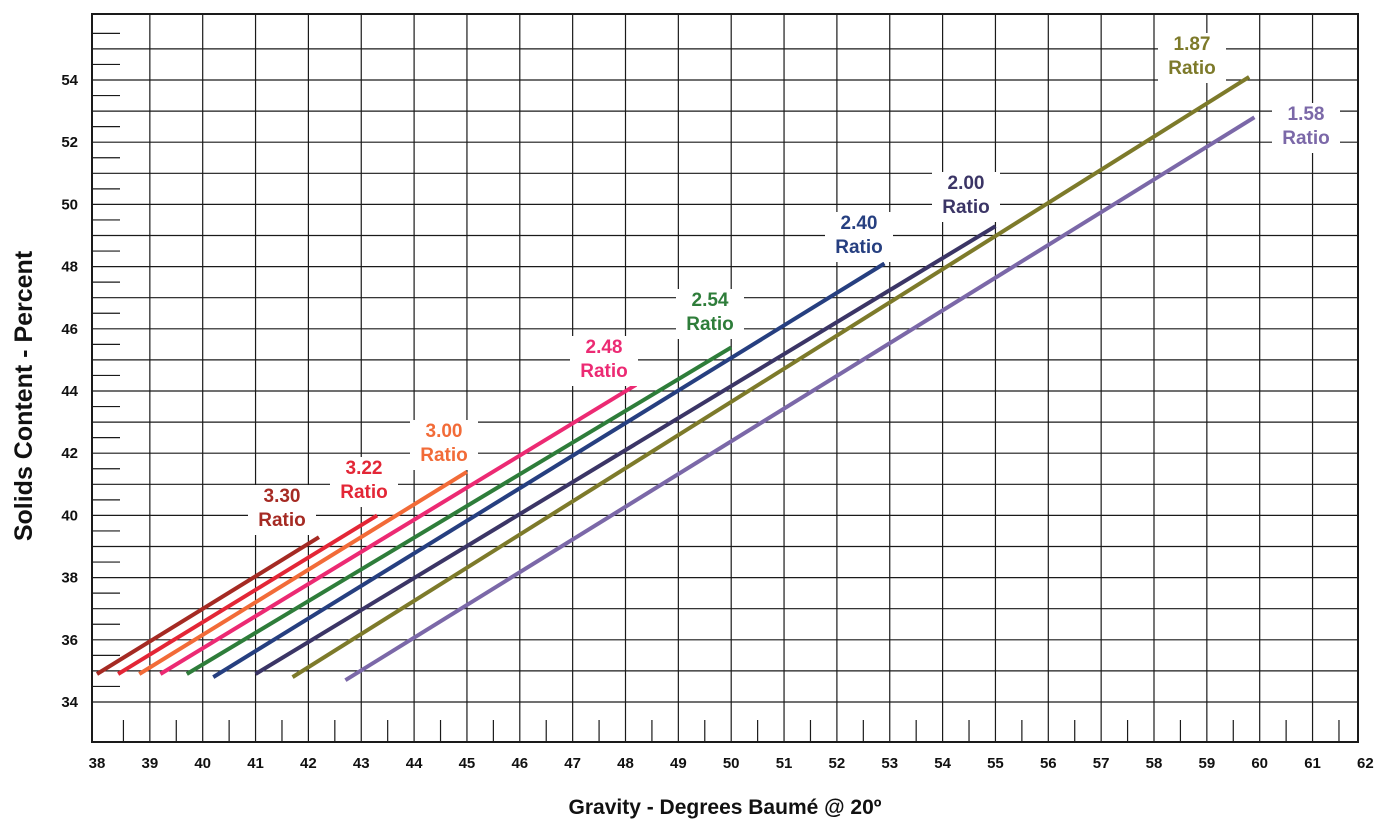  I want to click on x-tick-label: 57, so click(1101, 763).